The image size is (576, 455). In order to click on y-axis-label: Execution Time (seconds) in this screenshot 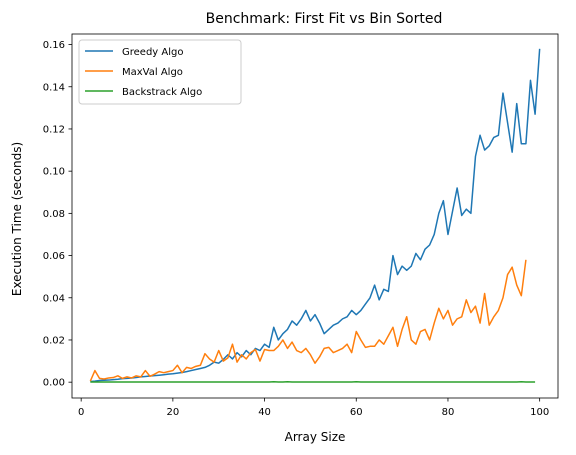, I will do `click(17, 219)`.